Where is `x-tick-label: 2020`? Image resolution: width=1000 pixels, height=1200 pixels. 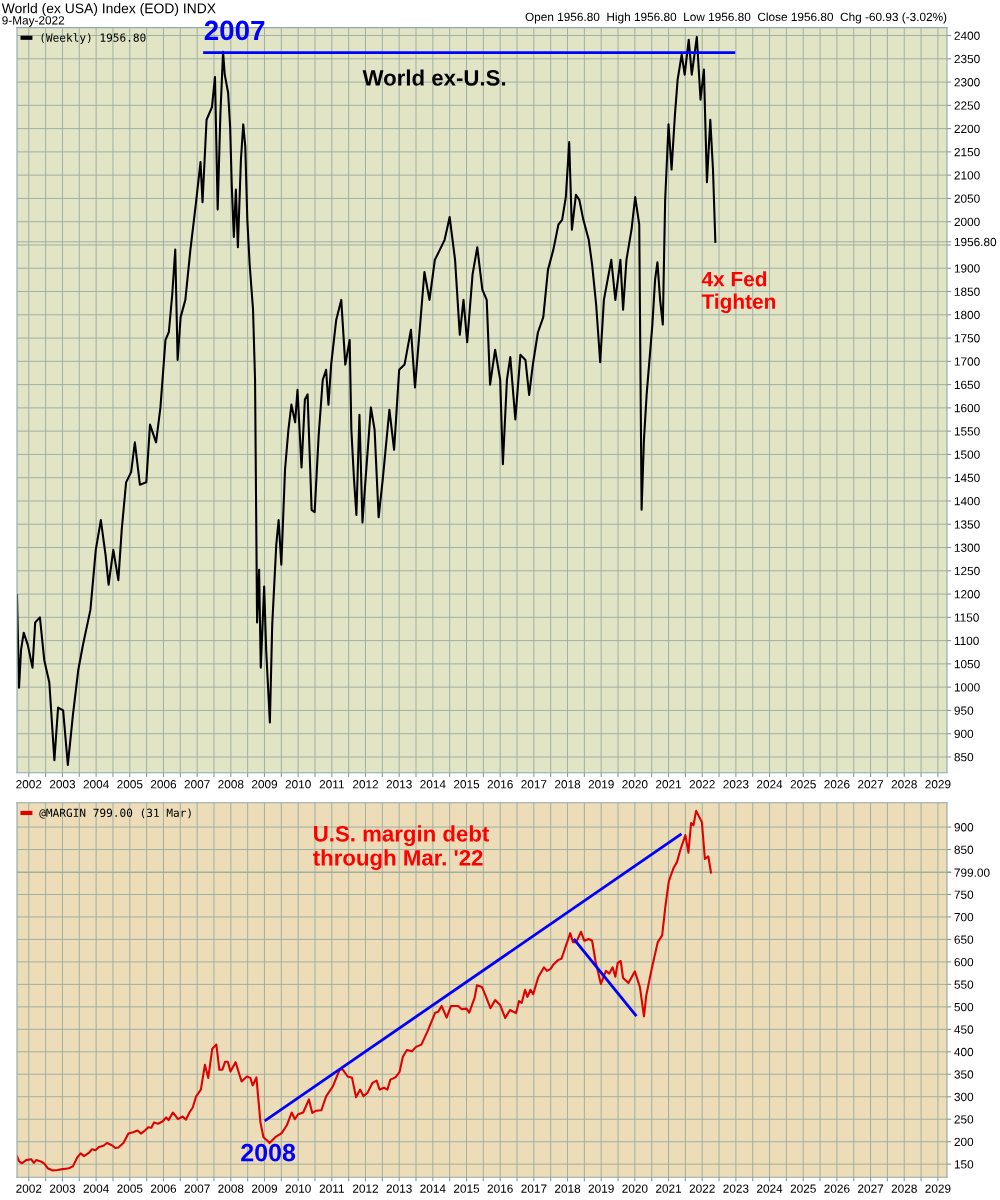
x-tick-label: 2020 is located at coordinates (635, 784).